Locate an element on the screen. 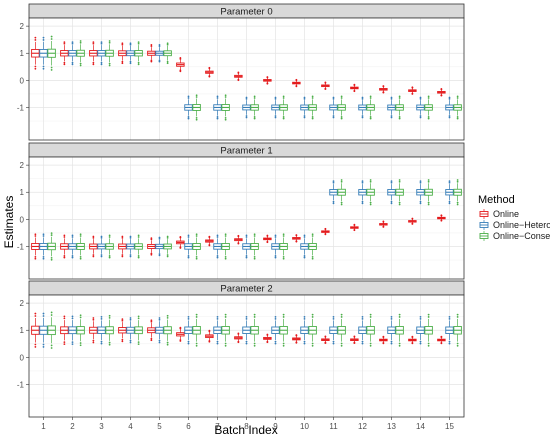  x-axis: 1 2 3 4 5 6 7 8 9 10 11 12 13 14 15 is located at coordinates (247, 424).